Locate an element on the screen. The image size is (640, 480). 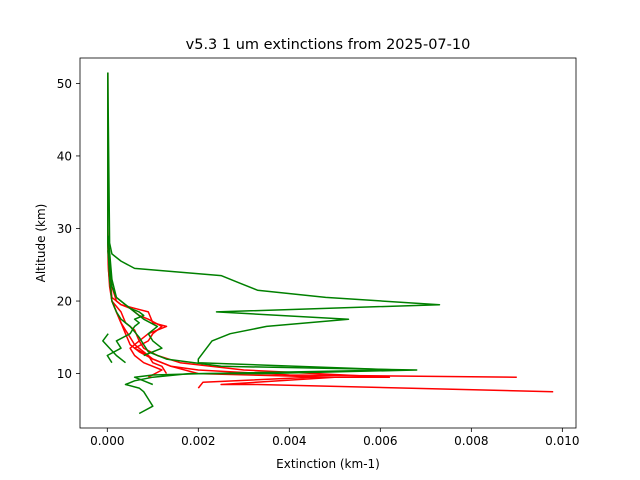
y-tick-label: 40 is located at coordinates (64, 156).